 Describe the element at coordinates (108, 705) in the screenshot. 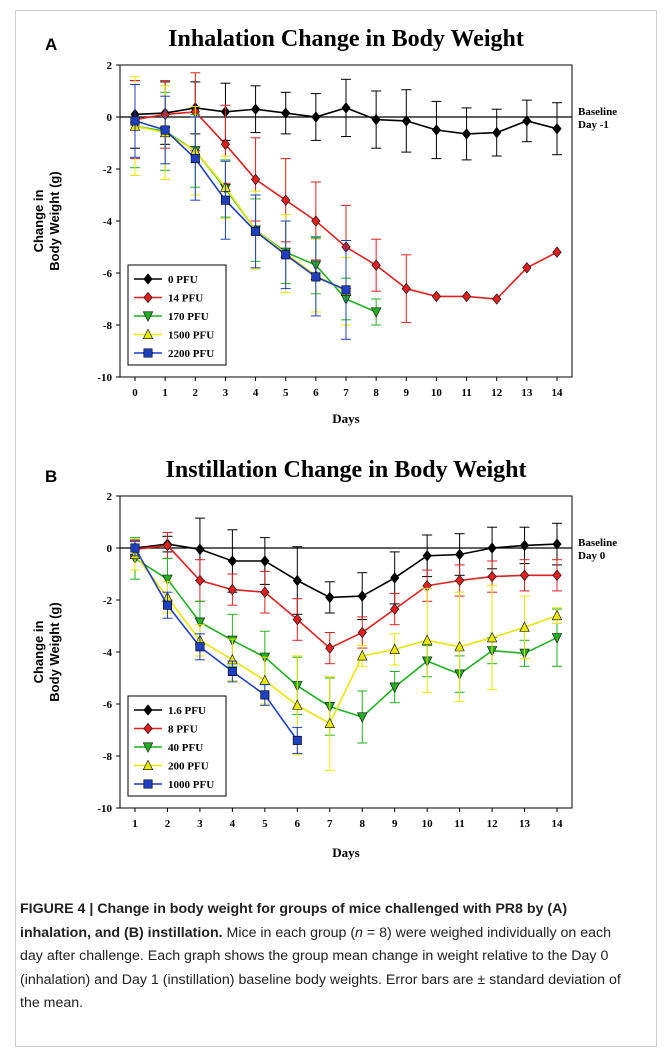

I see `panel-b-ytick-label: -6` at that location.